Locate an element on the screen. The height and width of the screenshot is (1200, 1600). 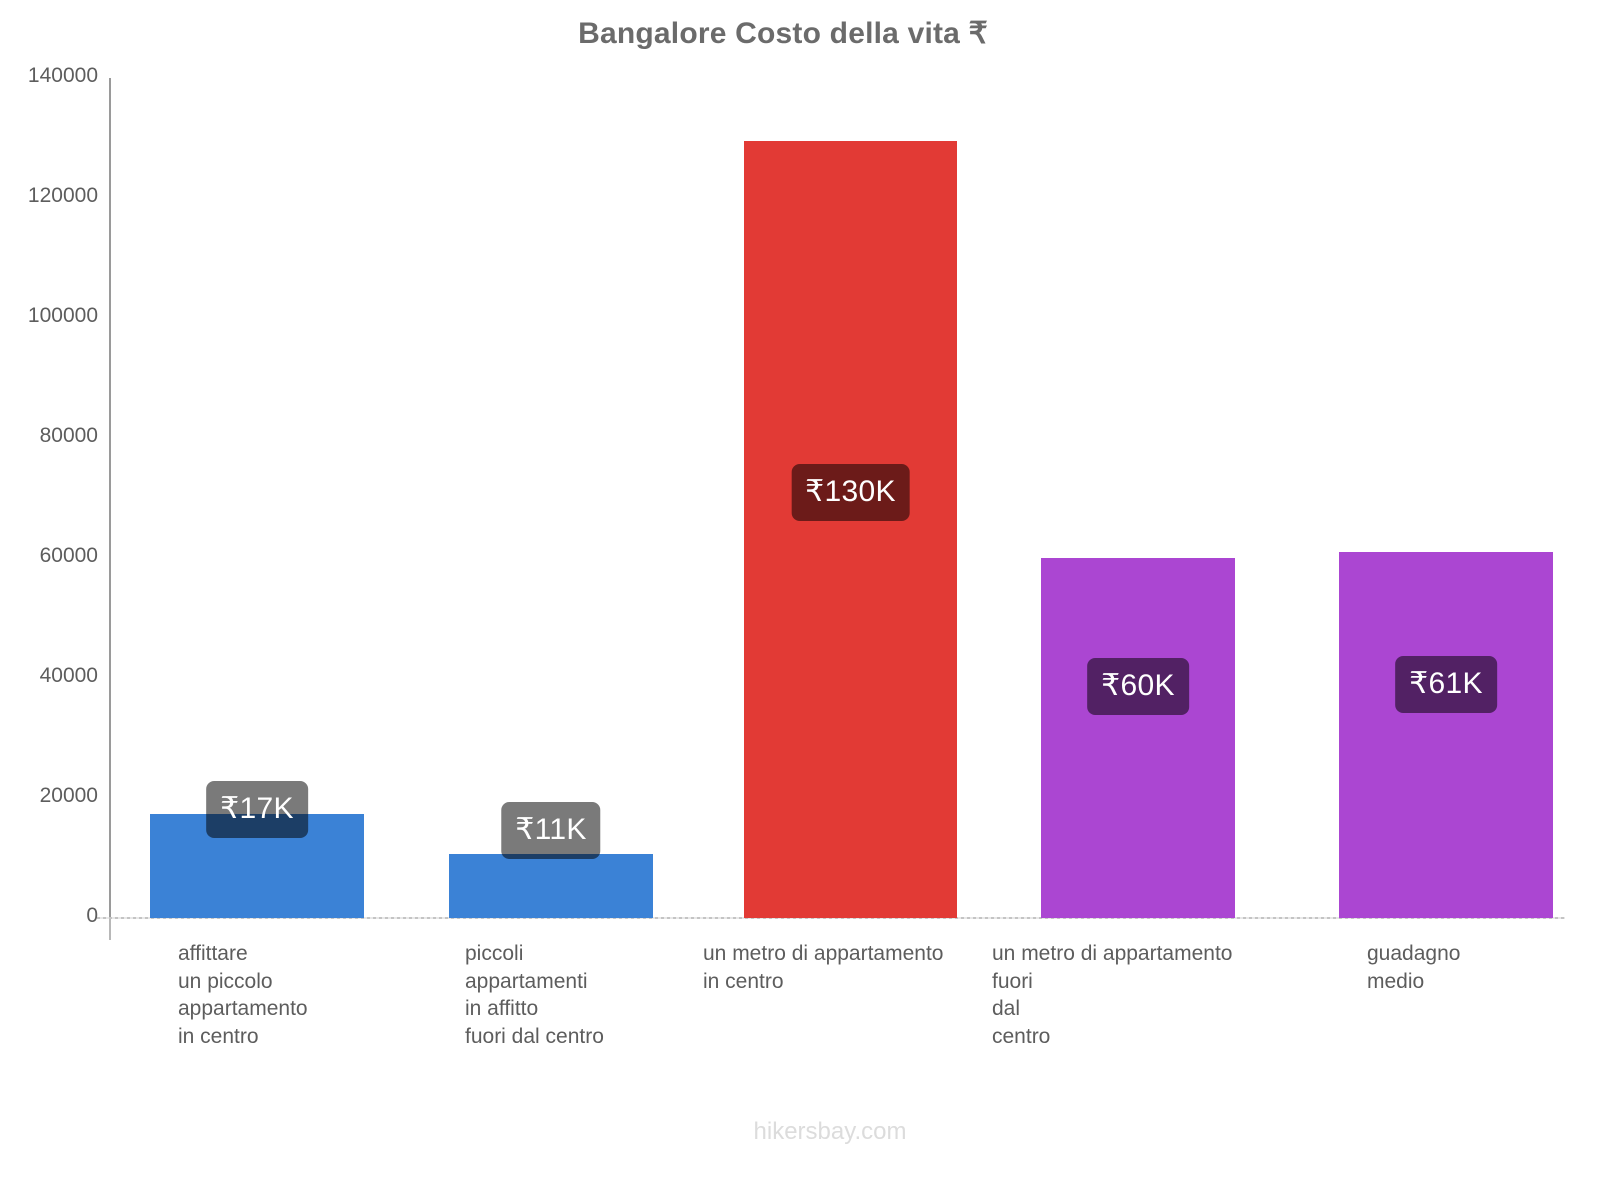
y-axis-tick-label: 140000 is located at coordinates (62, 75).